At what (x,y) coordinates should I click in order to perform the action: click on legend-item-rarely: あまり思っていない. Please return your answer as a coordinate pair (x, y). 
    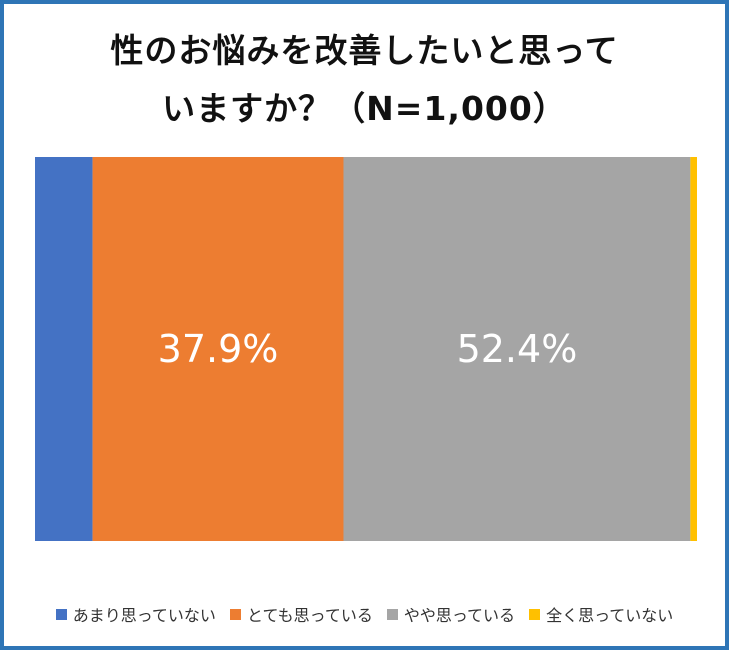
    Looking at the image, I should click on (135, 614).